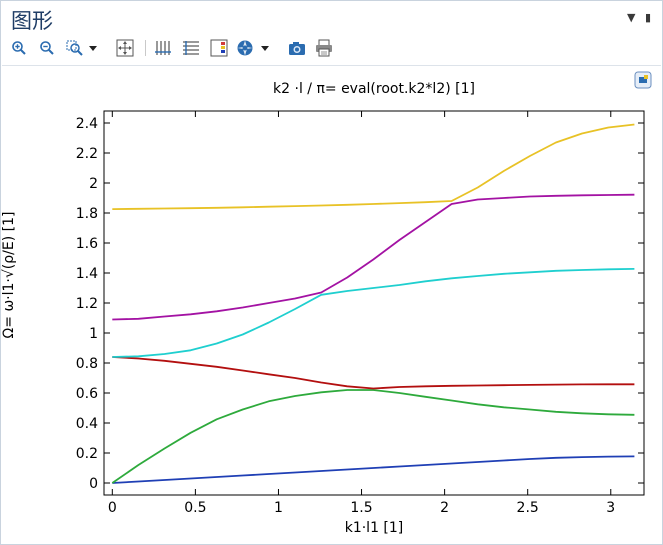 The width and height of the screenshot is (663, 545). What do you see at coordinates (87, 214) in the screenshot?
I see `y-tick-label: 1.8` at bounding box center [87, 214].